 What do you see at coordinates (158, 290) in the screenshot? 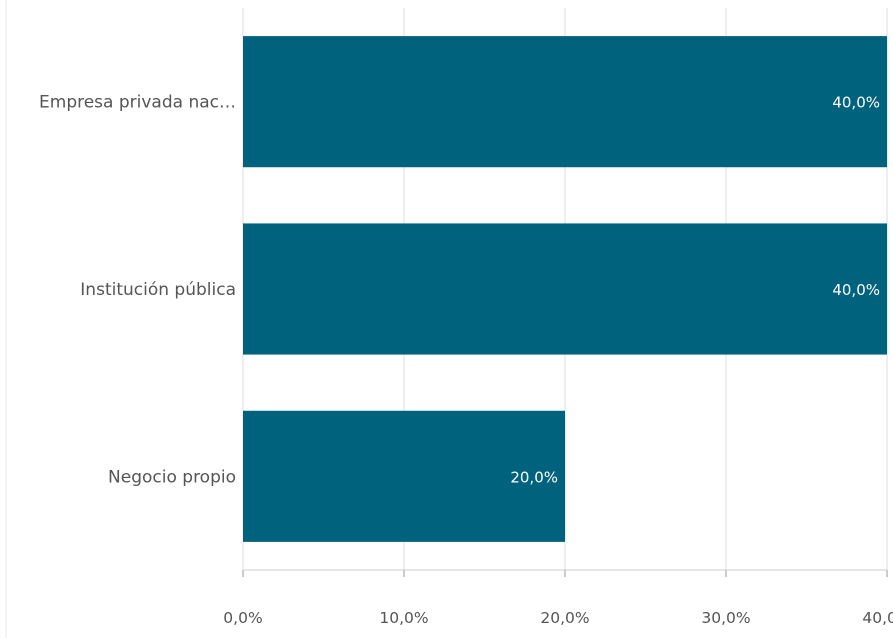
I see `category-label: Institución pública` at bounding box center [158, 290].